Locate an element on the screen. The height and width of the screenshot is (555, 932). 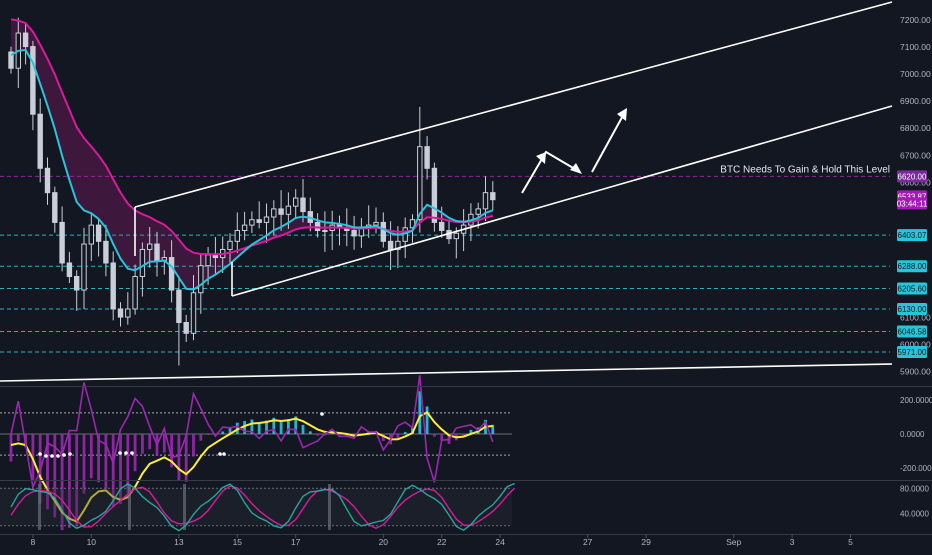
price-tick-label: 7200.00 is located at coordinates (915, 20).